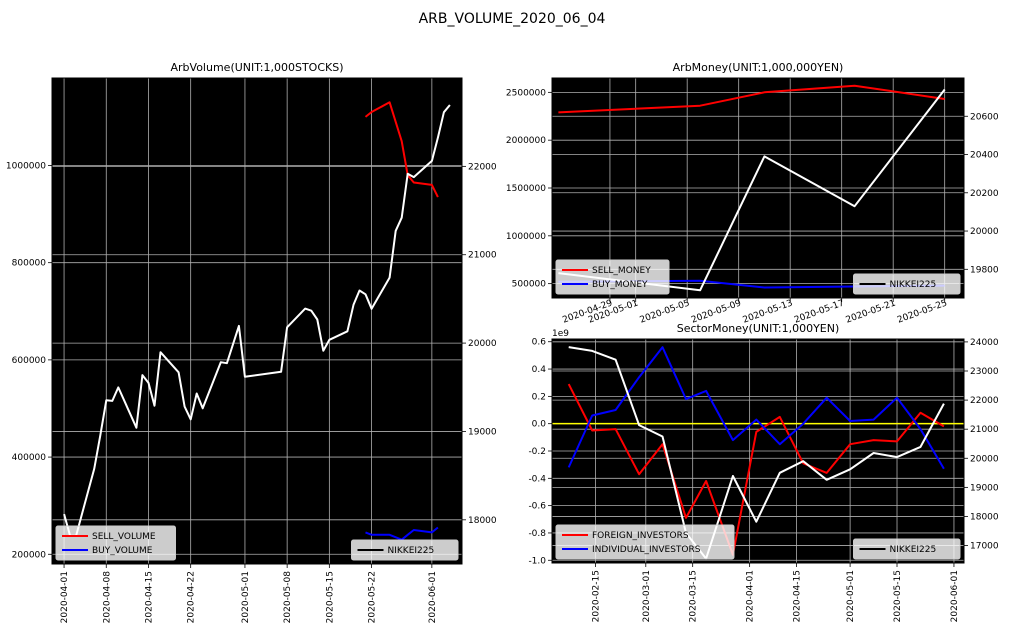 Image resolution: width=1024 pixels, height=640 pixels. What do you see at coordinates (29, 555) in the screenshot?
I see `y-tick-label: 200000` at bounding box center [29, 555].